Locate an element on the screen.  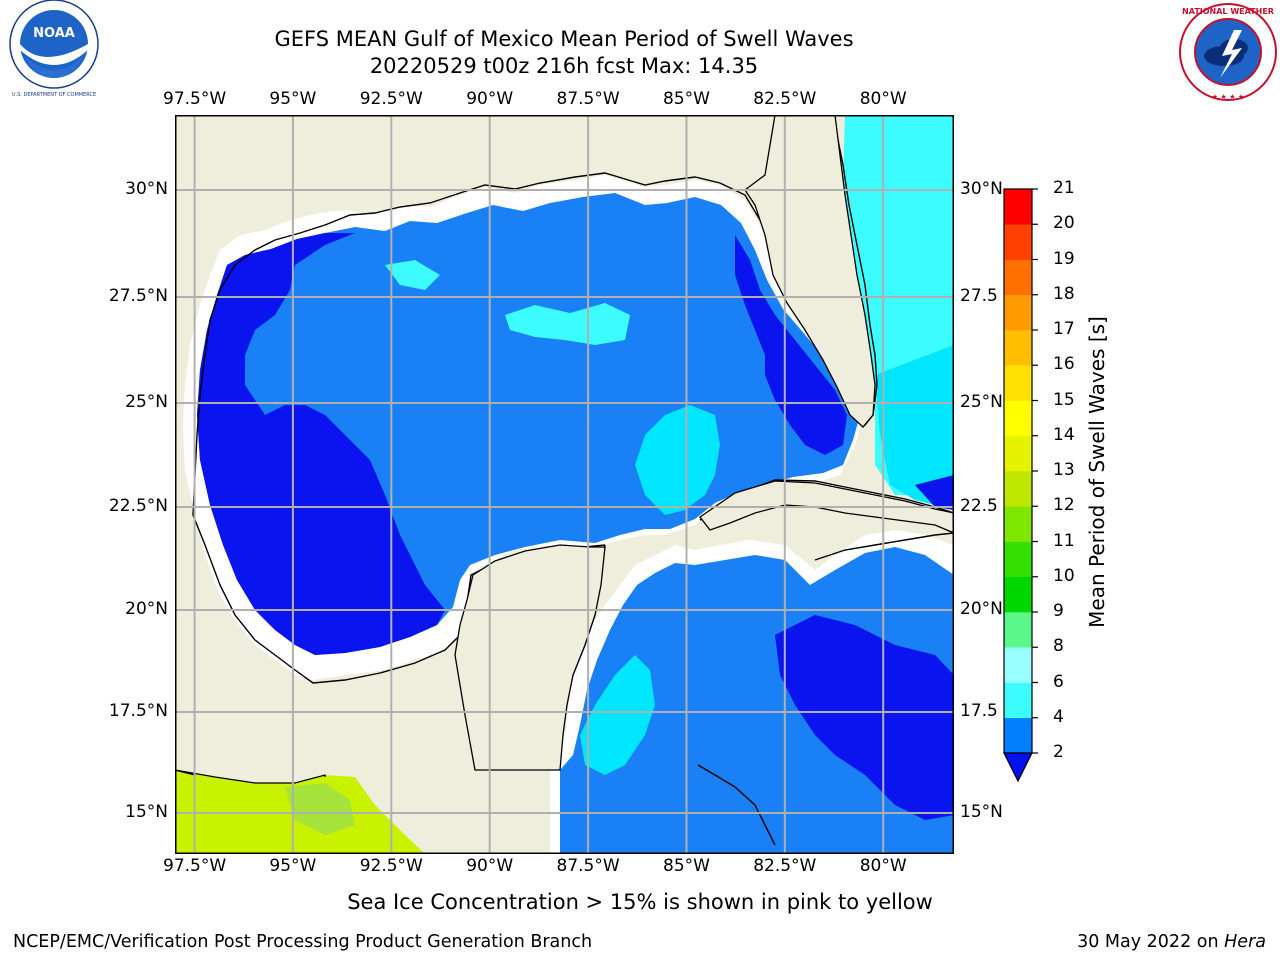
colorbar-tick-label: 4 is located at coordinates (1058, 716).